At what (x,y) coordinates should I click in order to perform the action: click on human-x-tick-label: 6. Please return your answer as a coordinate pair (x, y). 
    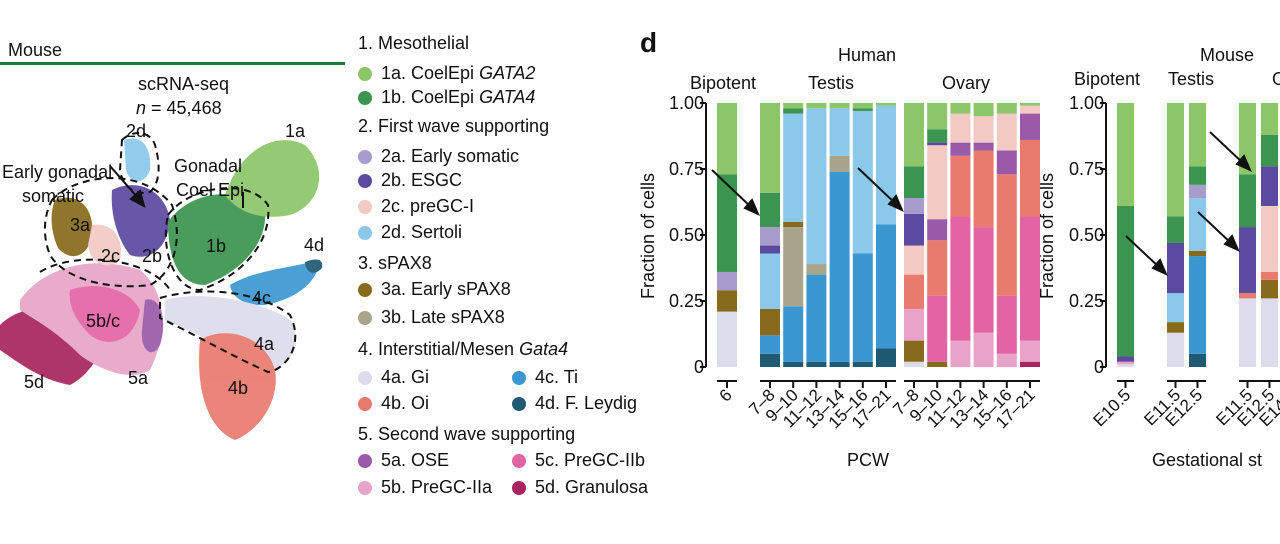
    Looking at the image, I should click on (726, 395).